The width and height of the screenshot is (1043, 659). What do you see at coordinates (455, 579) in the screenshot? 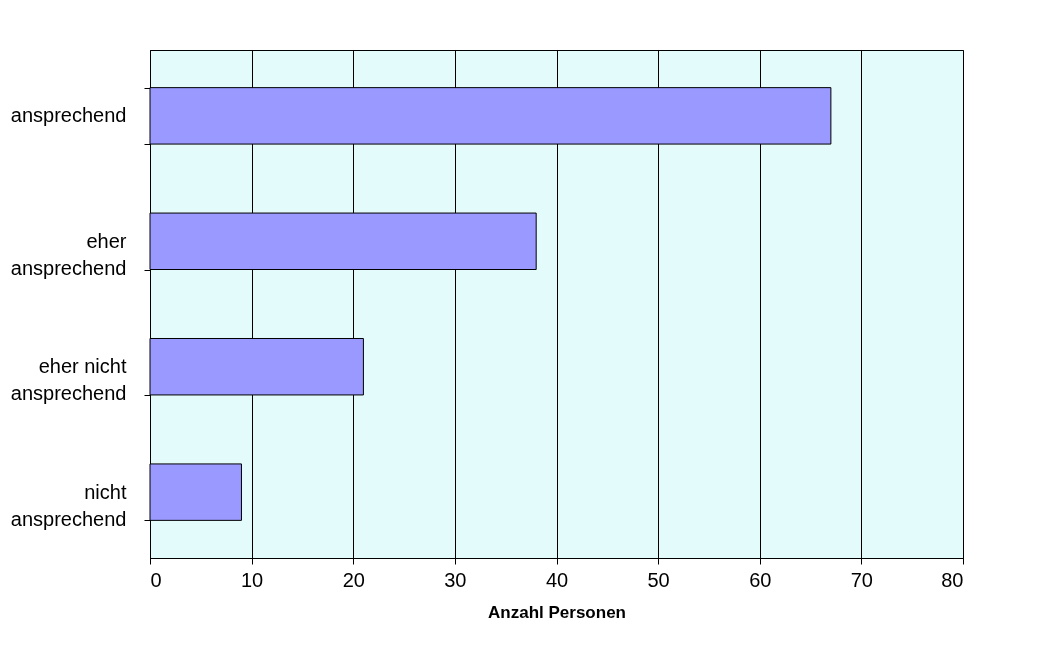
I see `x-tick-label: 30` at bounding box center [455, 579].